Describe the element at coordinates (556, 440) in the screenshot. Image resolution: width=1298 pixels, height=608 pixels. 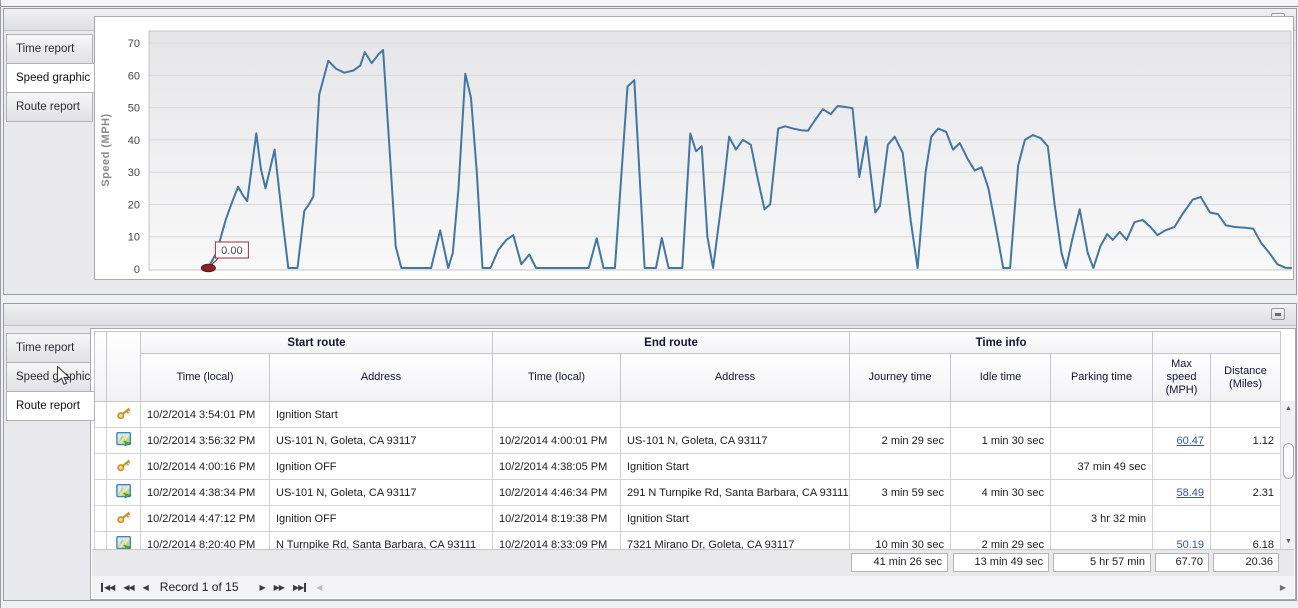
I see `cell-end-time: 10/2/2014 4:00:01 PM` at that location.